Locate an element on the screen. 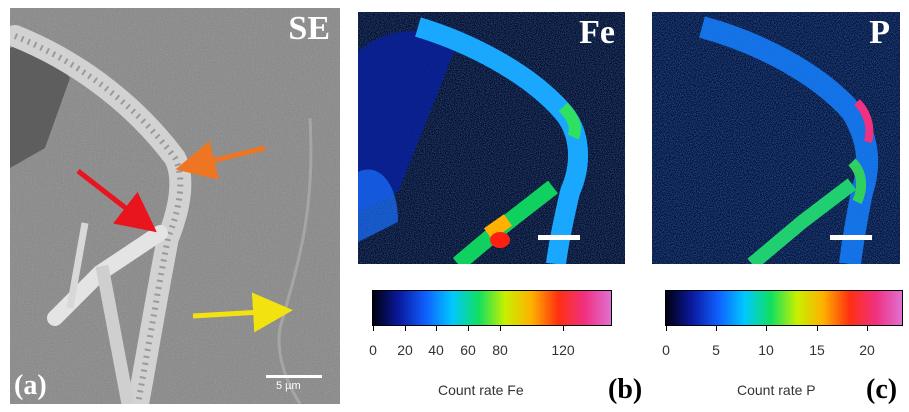  fe-diffuse-region is located at coordinates (408, 122).